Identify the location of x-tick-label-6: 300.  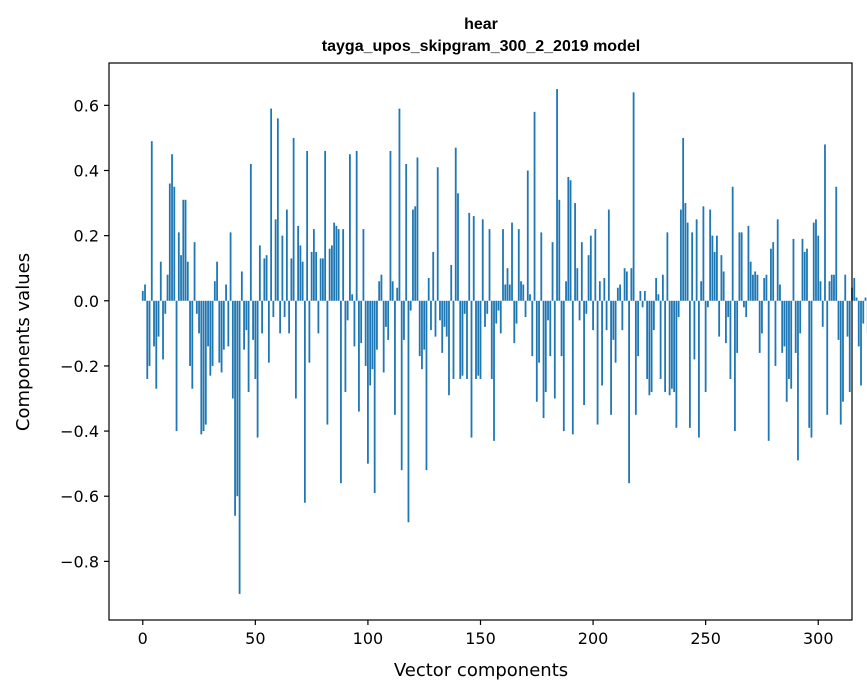
(818, 638).